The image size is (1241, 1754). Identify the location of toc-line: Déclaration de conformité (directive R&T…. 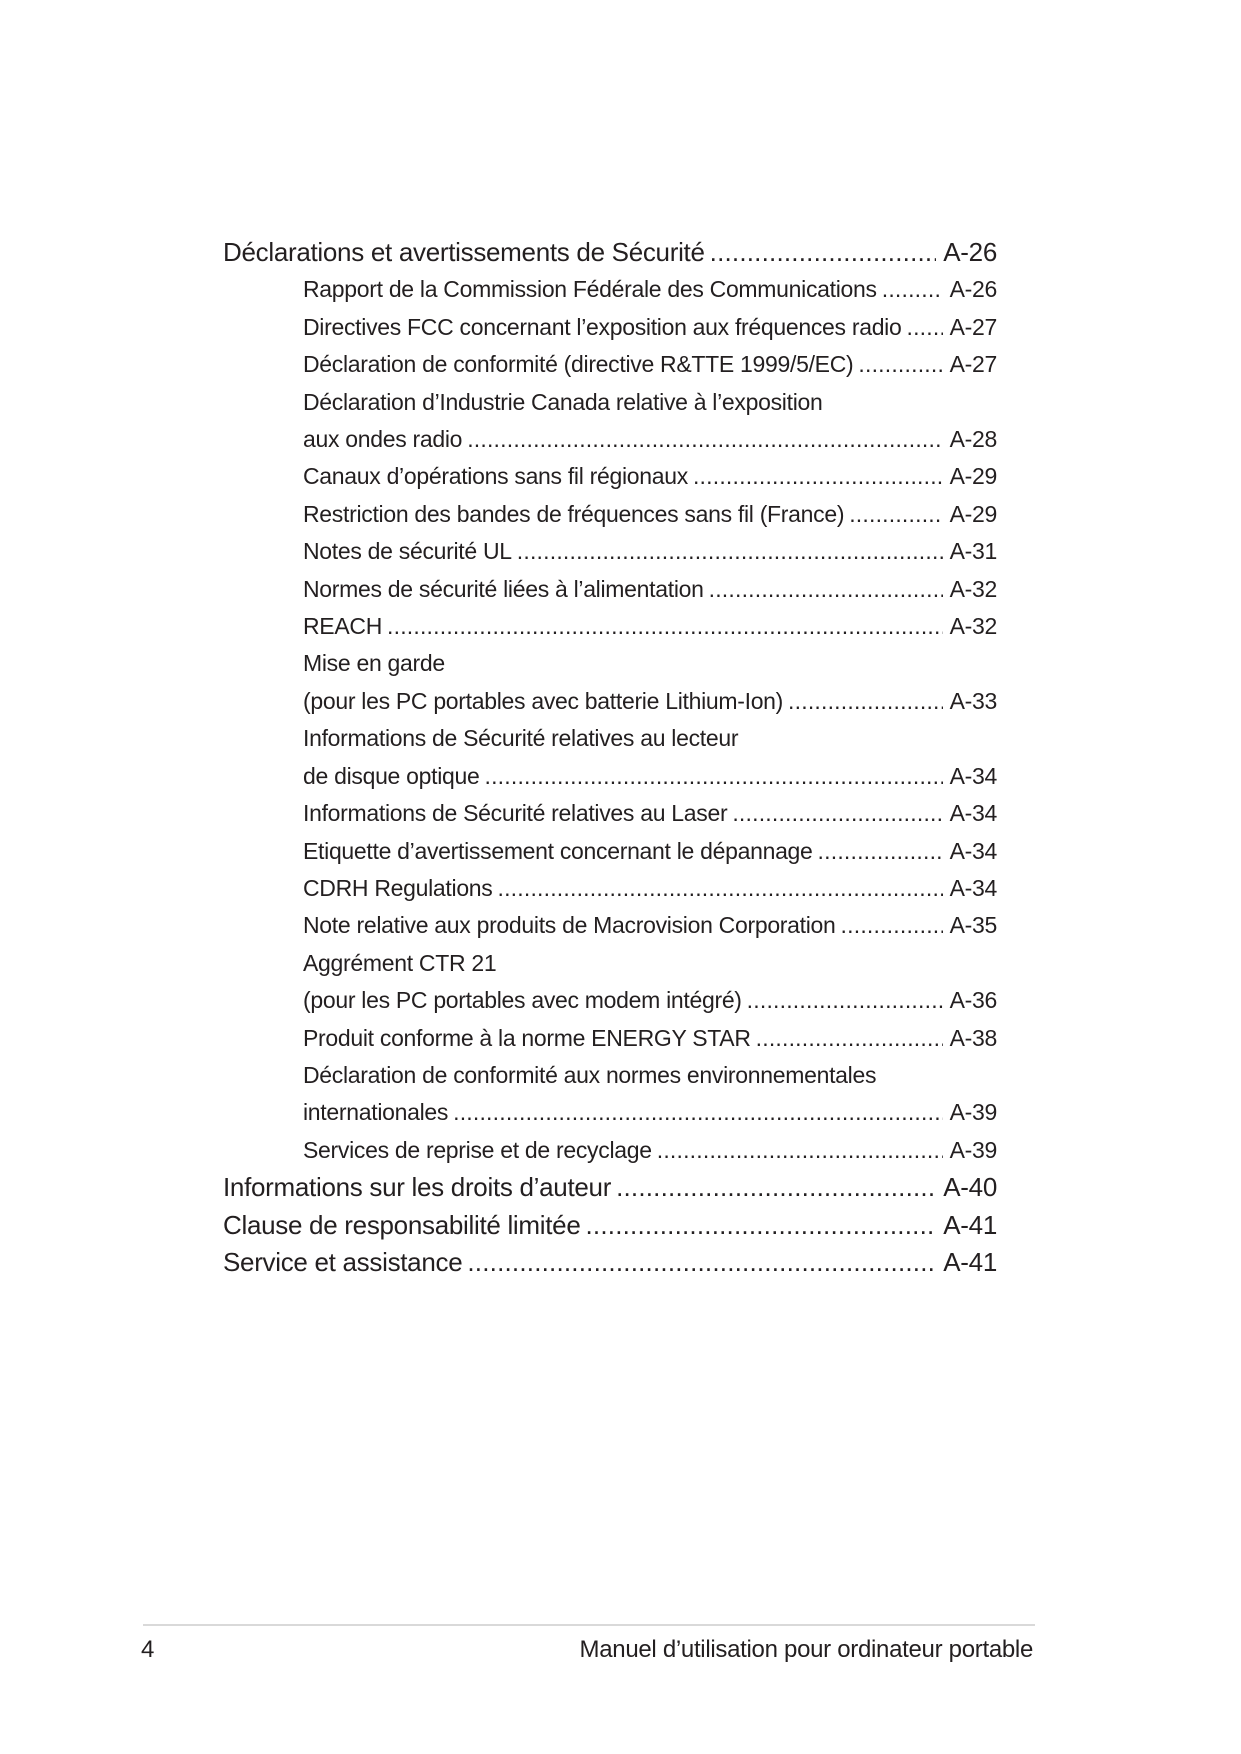
(650, 364).